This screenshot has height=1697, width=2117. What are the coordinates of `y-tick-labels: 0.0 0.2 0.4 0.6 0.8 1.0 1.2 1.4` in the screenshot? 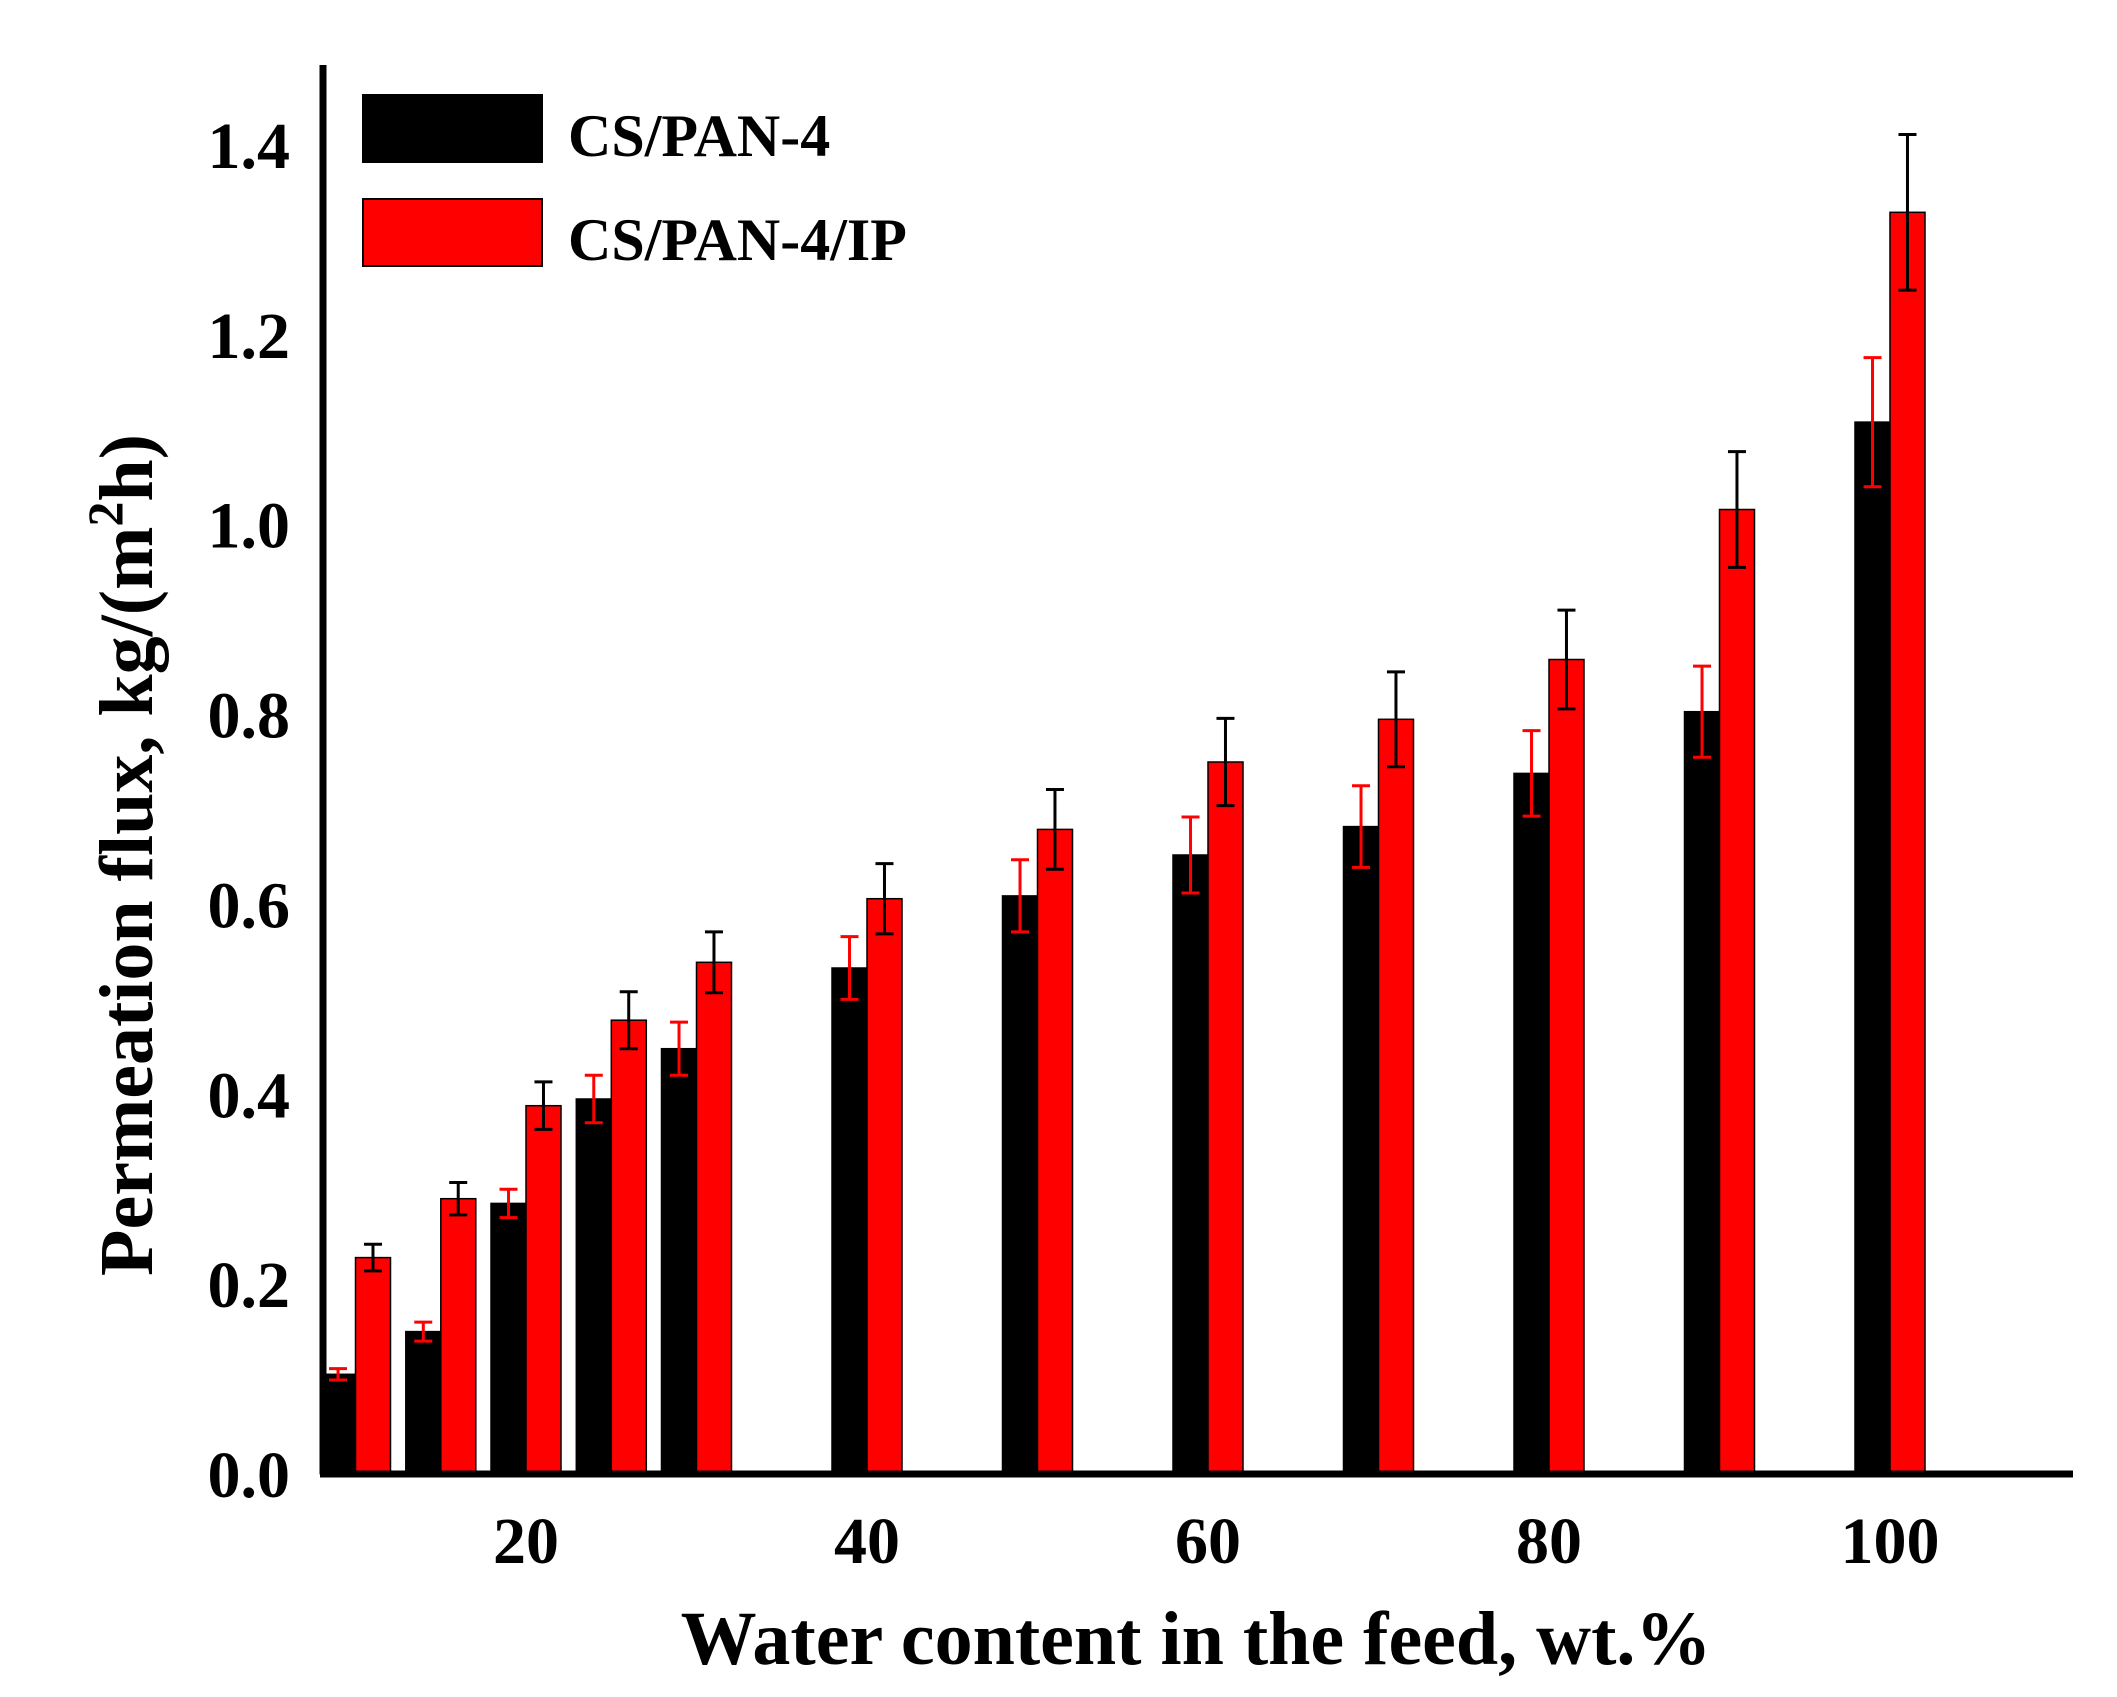 It's located at (249, 811).